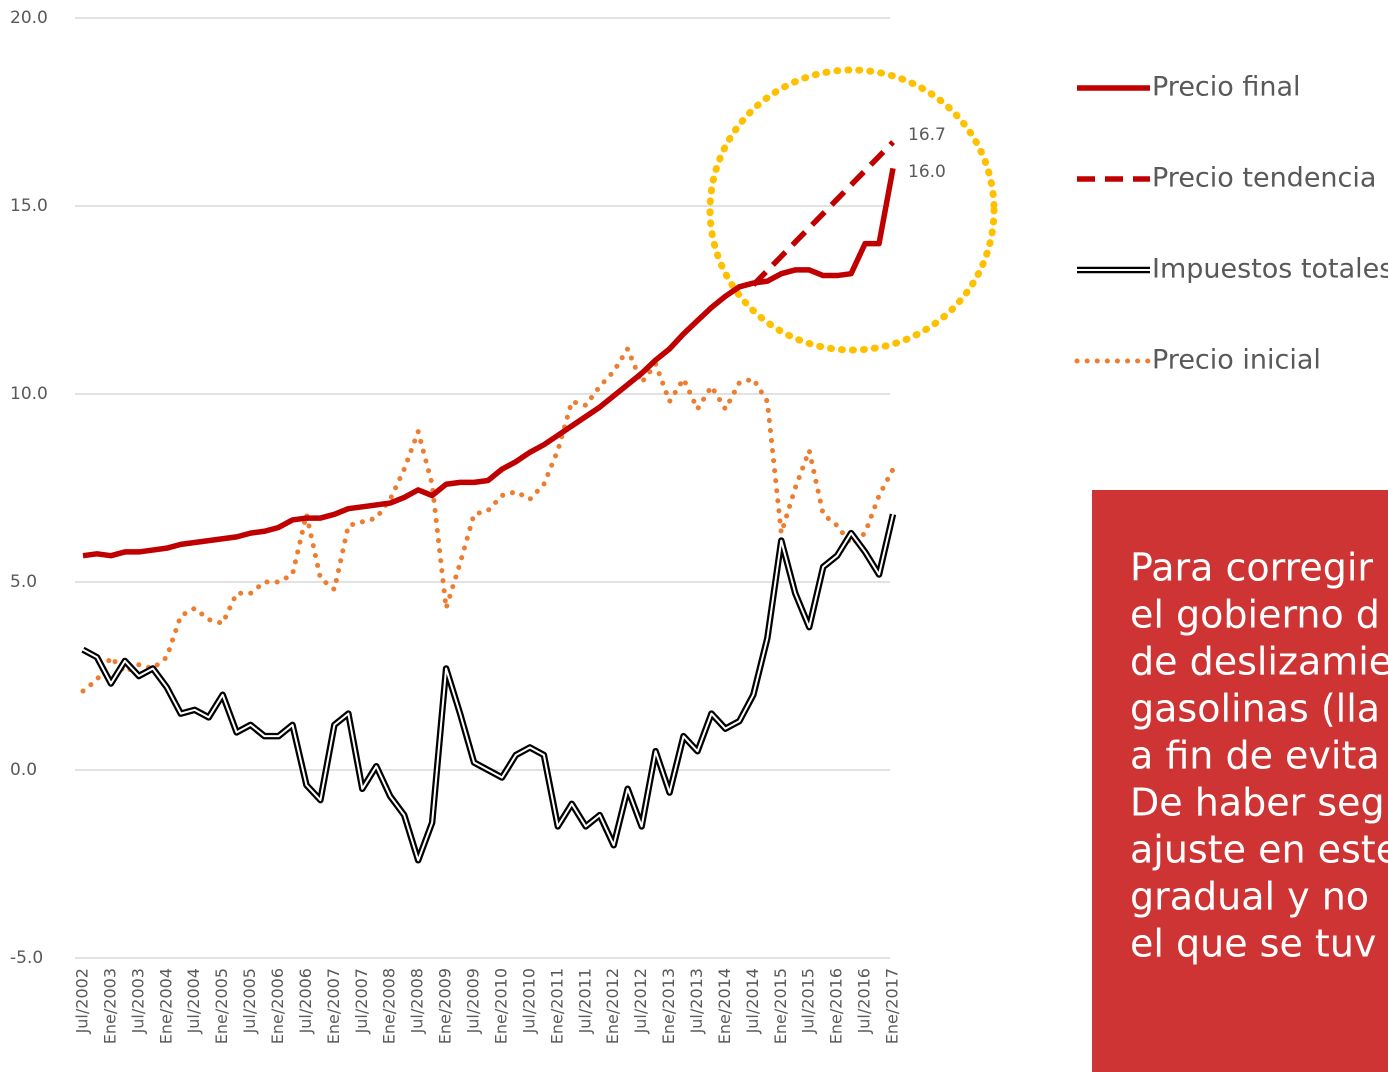 The image size is (1388, 1072). I want to click on highlight-circle, so click(852, 210).